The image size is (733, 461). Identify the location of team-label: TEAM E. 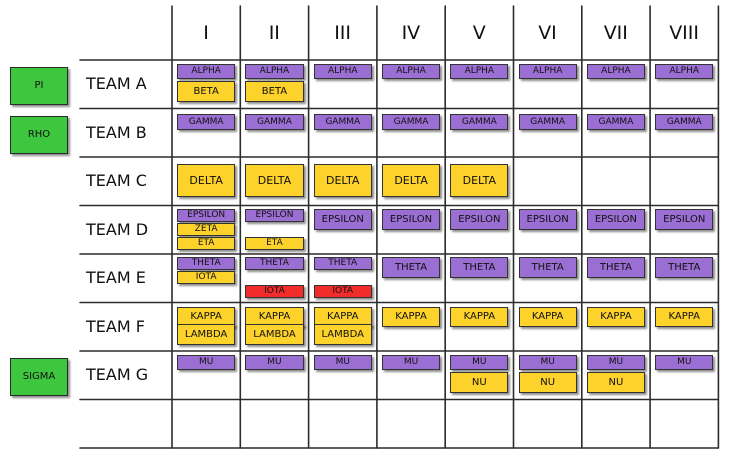
(116, 277).